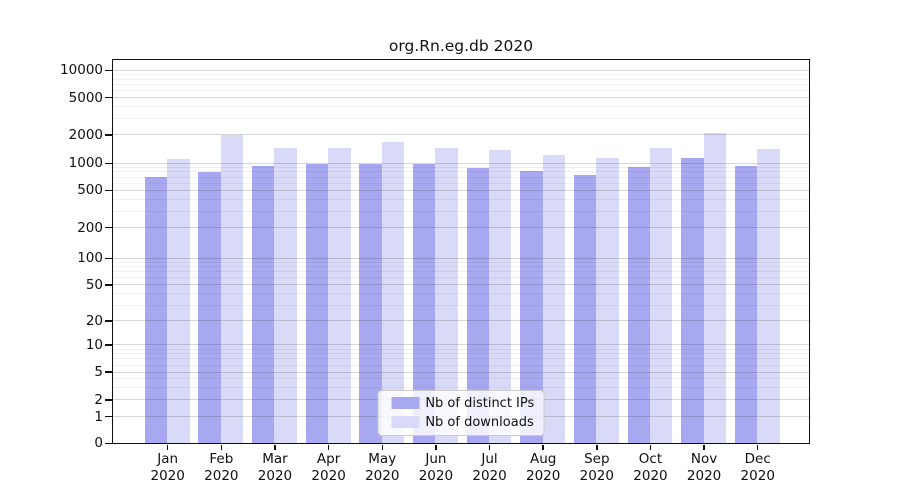 The width and height of the screenshot is (900, 500). Describe the element at coordinates (405, 403) in the screenshot. I see `legend-swatch-distinct-ips` at that location.